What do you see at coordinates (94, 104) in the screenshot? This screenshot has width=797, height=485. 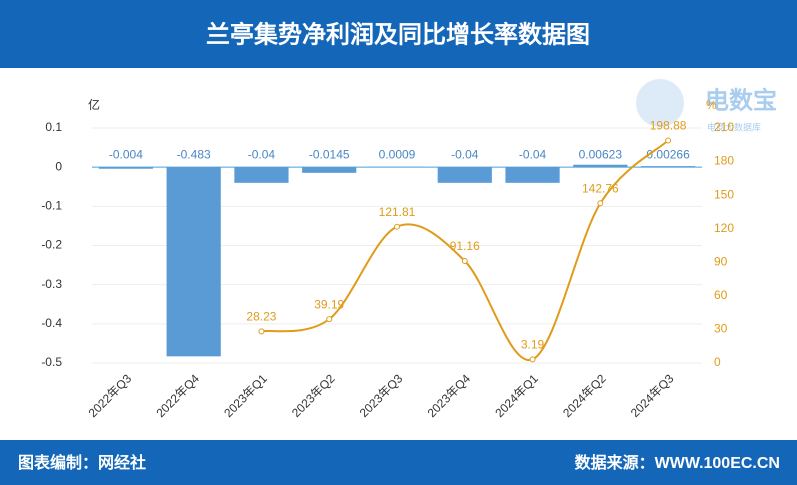 I see `y-axis-label: 亿` at bounding box center [94, 104].